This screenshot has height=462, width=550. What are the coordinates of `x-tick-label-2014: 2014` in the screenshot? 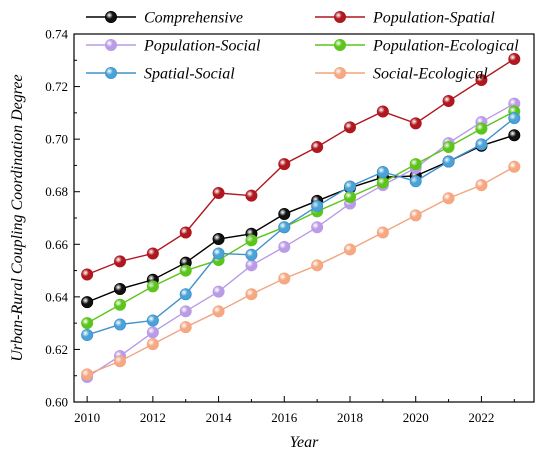 It's located at (219, 417).